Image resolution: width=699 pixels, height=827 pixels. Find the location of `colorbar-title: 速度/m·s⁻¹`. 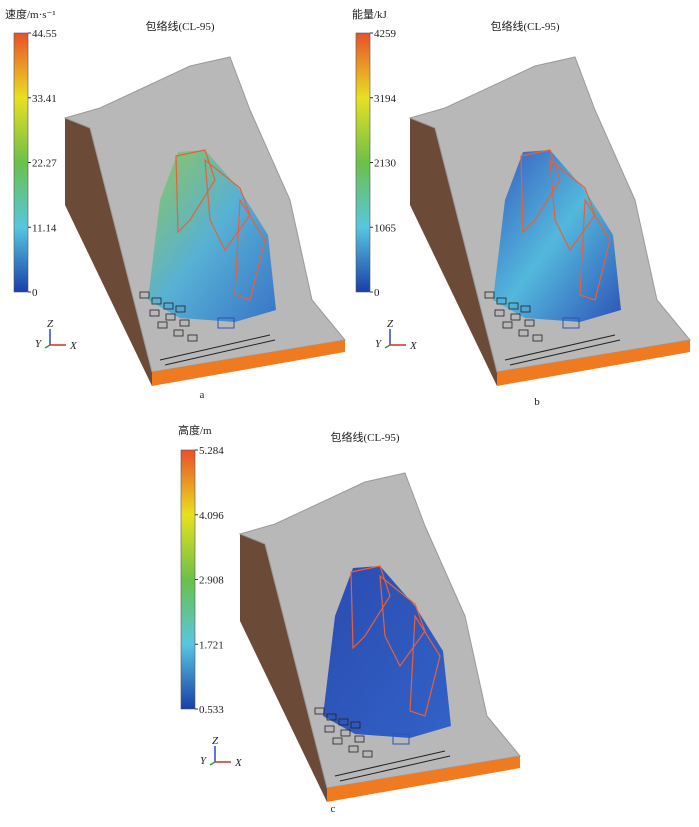

colorbar-title: 速度/m·s⁻¹ is located at coordinates (30, 14).